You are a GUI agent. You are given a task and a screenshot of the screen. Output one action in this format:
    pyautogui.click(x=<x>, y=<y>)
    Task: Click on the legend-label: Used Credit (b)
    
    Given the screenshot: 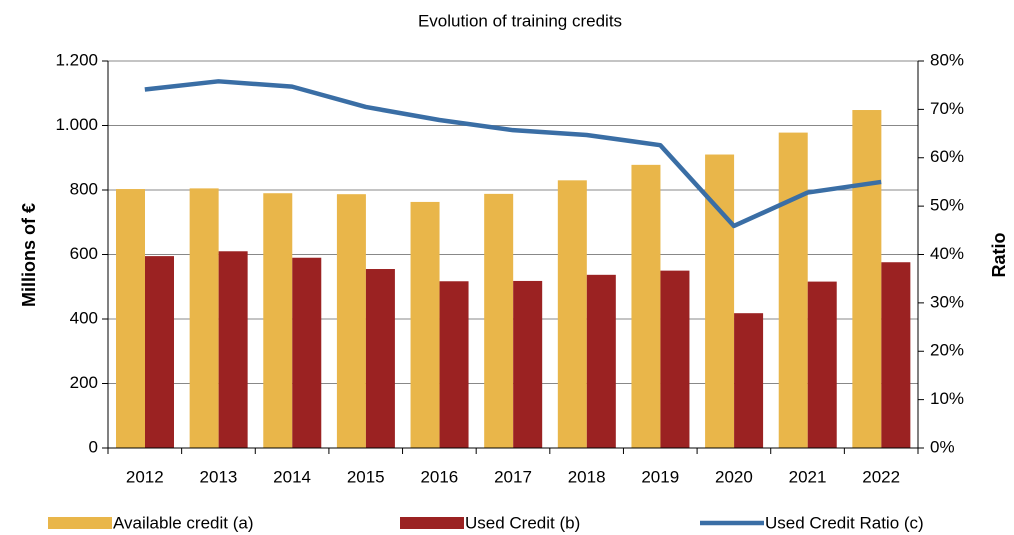 What is the action you would take?
    pyautogui.click(x=522, y=522)
    